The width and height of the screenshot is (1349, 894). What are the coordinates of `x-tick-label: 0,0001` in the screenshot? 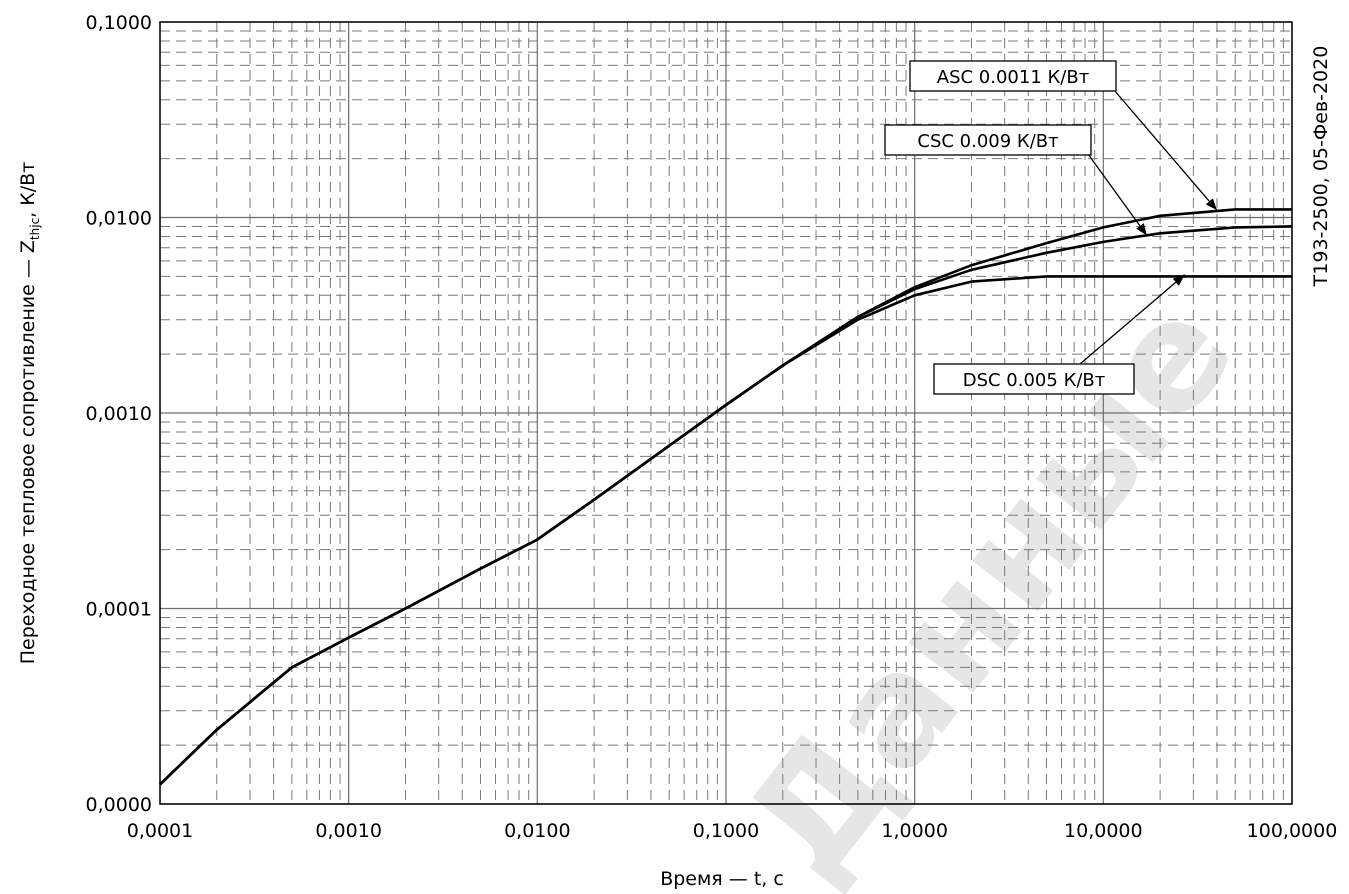 It's located at (160, 831).